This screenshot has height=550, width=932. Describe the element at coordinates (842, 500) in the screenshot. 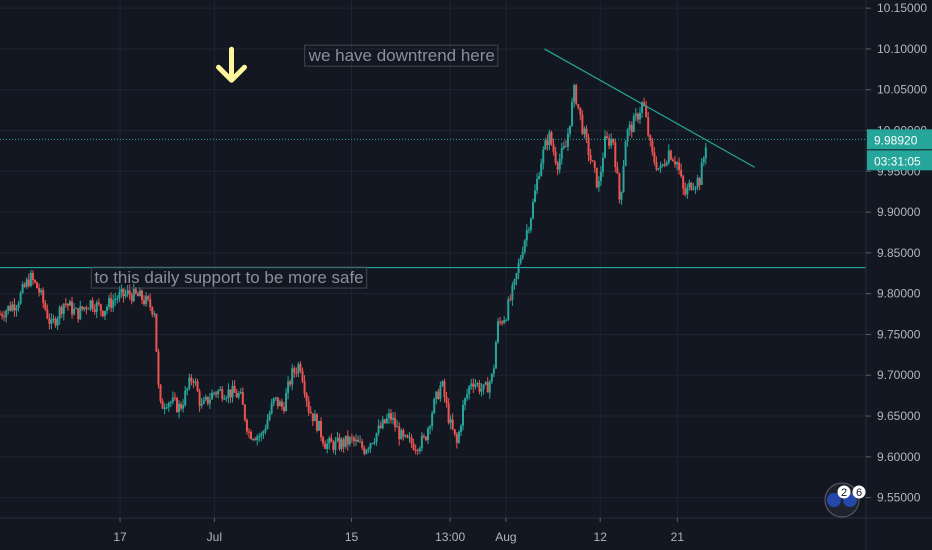

I see `badge-ring` at that location.